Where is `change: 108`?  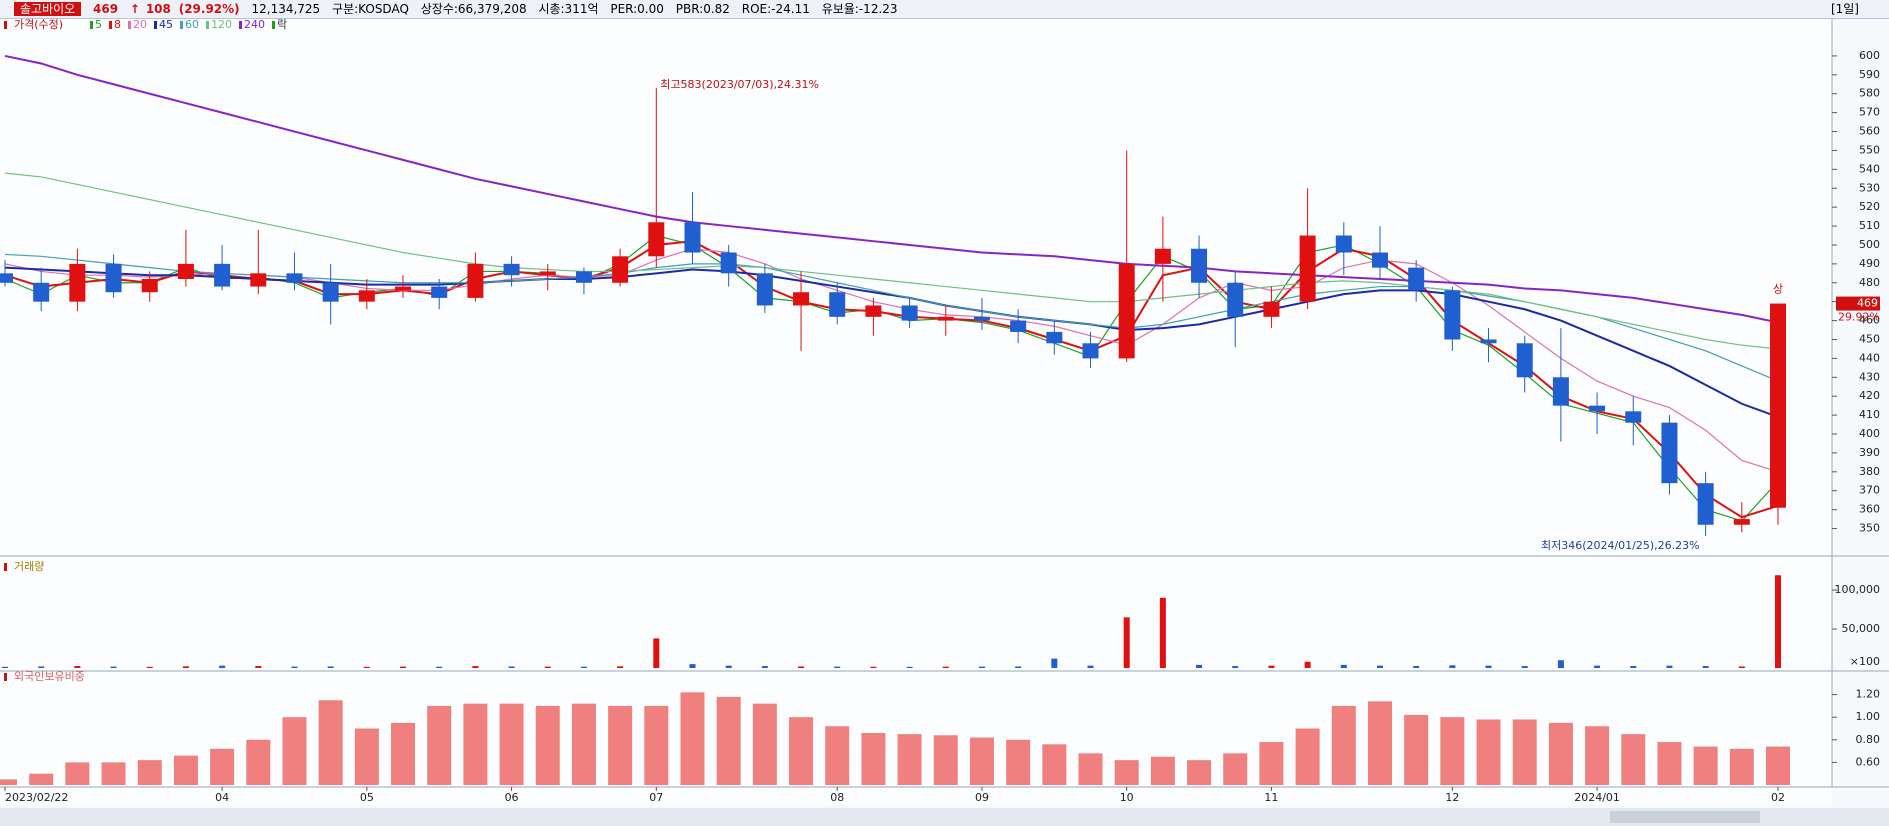
change: 108 is located at coordinates (158, 9).